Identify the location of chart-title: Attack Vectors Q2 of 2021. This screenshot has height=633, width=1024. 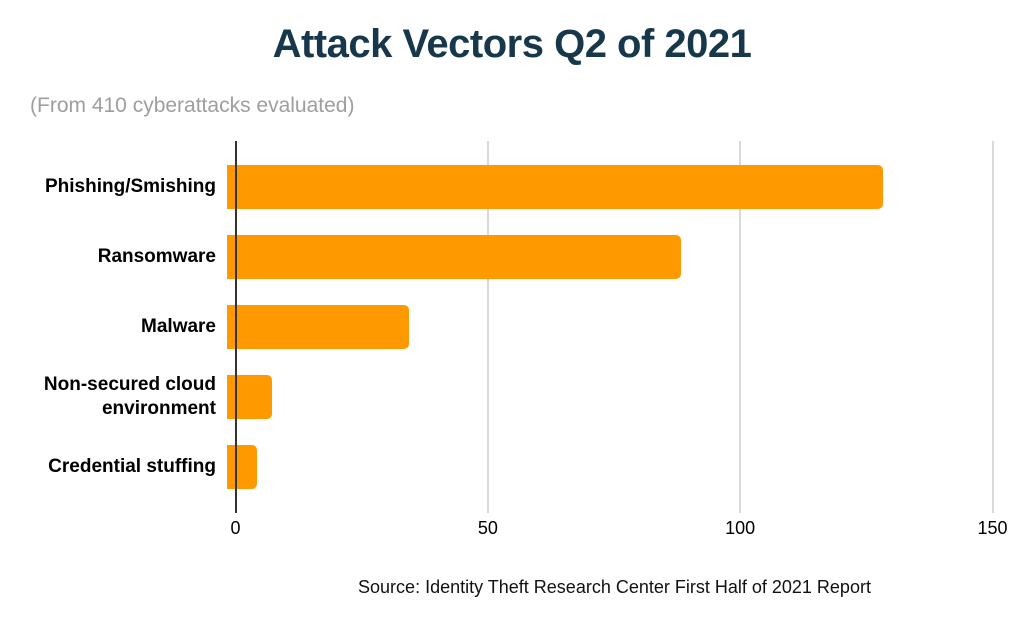
(512, 44).